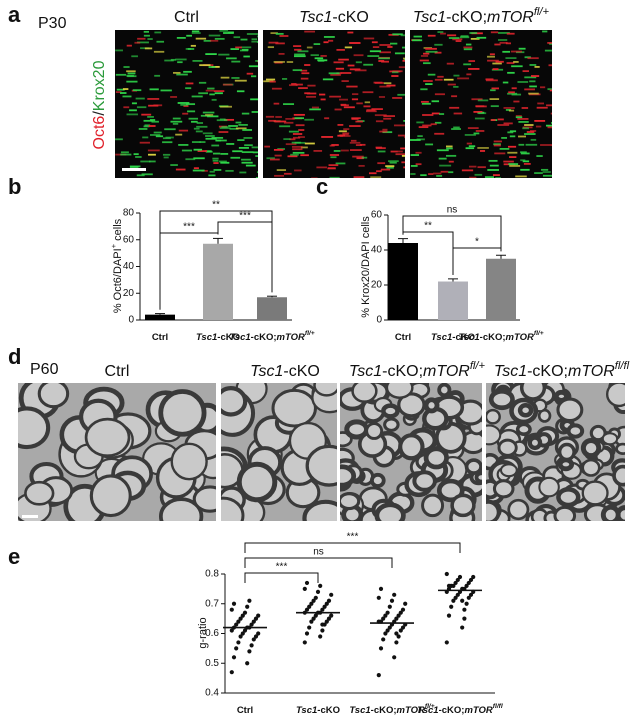 The image size is (637, 718). I want to click on panel-label: c, so click(322, 186).